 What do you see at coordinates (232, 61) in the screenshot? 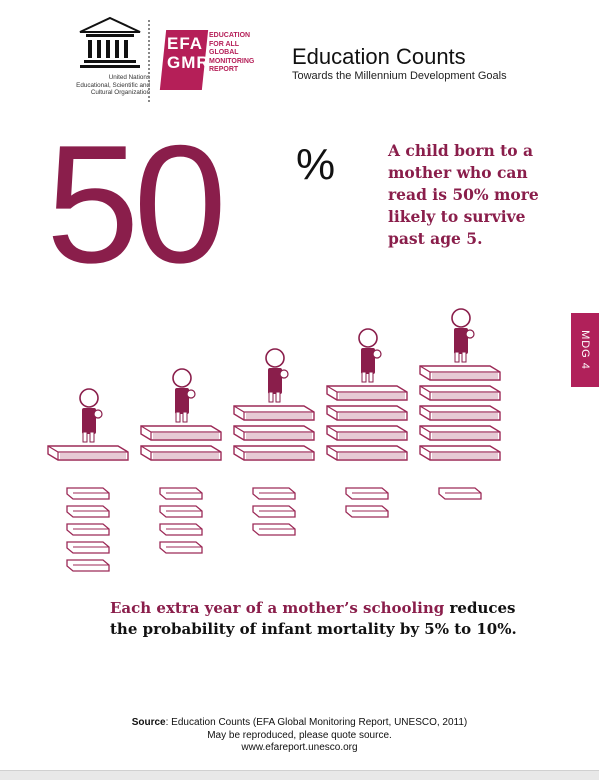
I see `efa-tag-4: MONITORING` at bounding box center [232, 61].